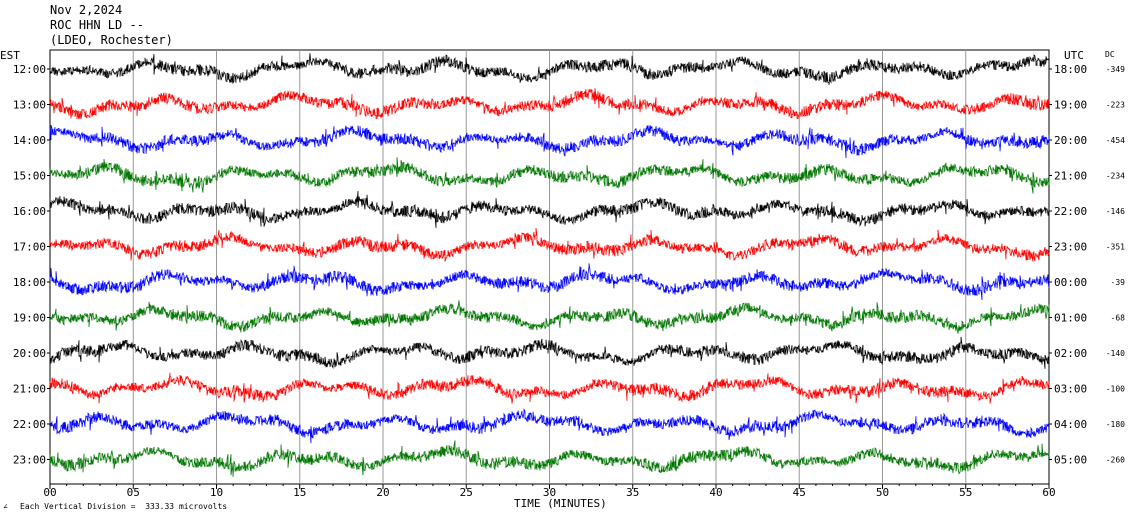 This screenshot has height=519, width=1130. Describe the element at coordinates (882, 492) in the screenshot. I see `x-tick-label: 50` at that location.